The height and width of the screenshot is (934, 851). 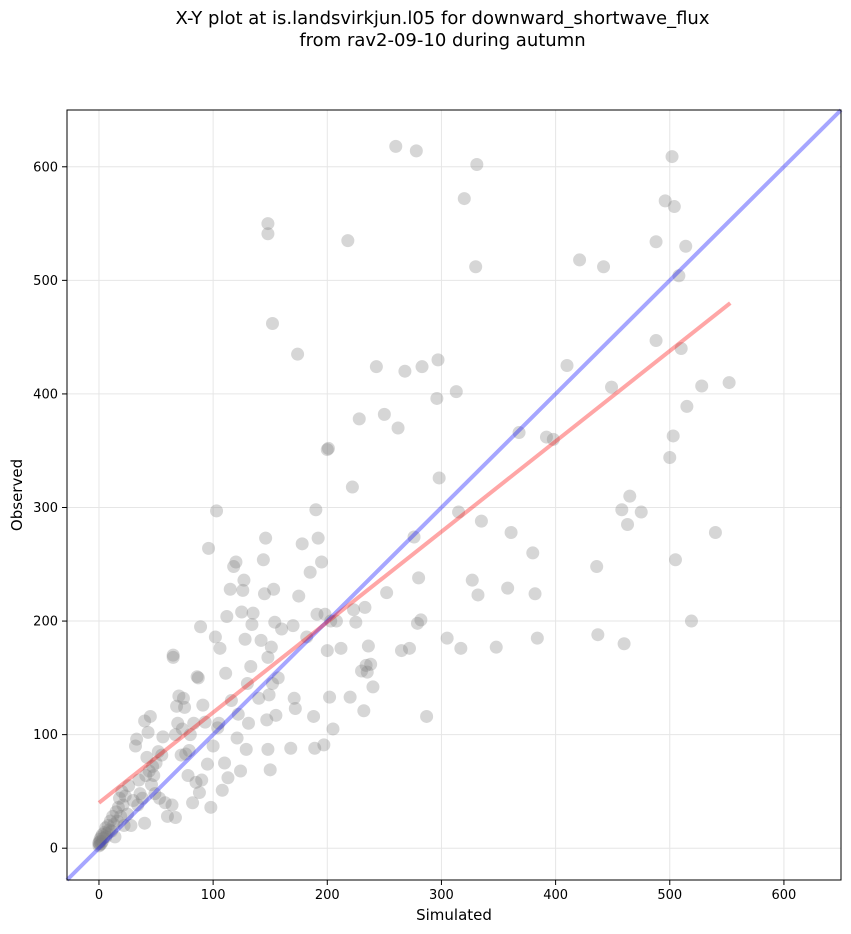 What do you see at coordinates (213, 895) in the screenshot?
I see `x-tick-label: 100` at bounding box center [213, 895].